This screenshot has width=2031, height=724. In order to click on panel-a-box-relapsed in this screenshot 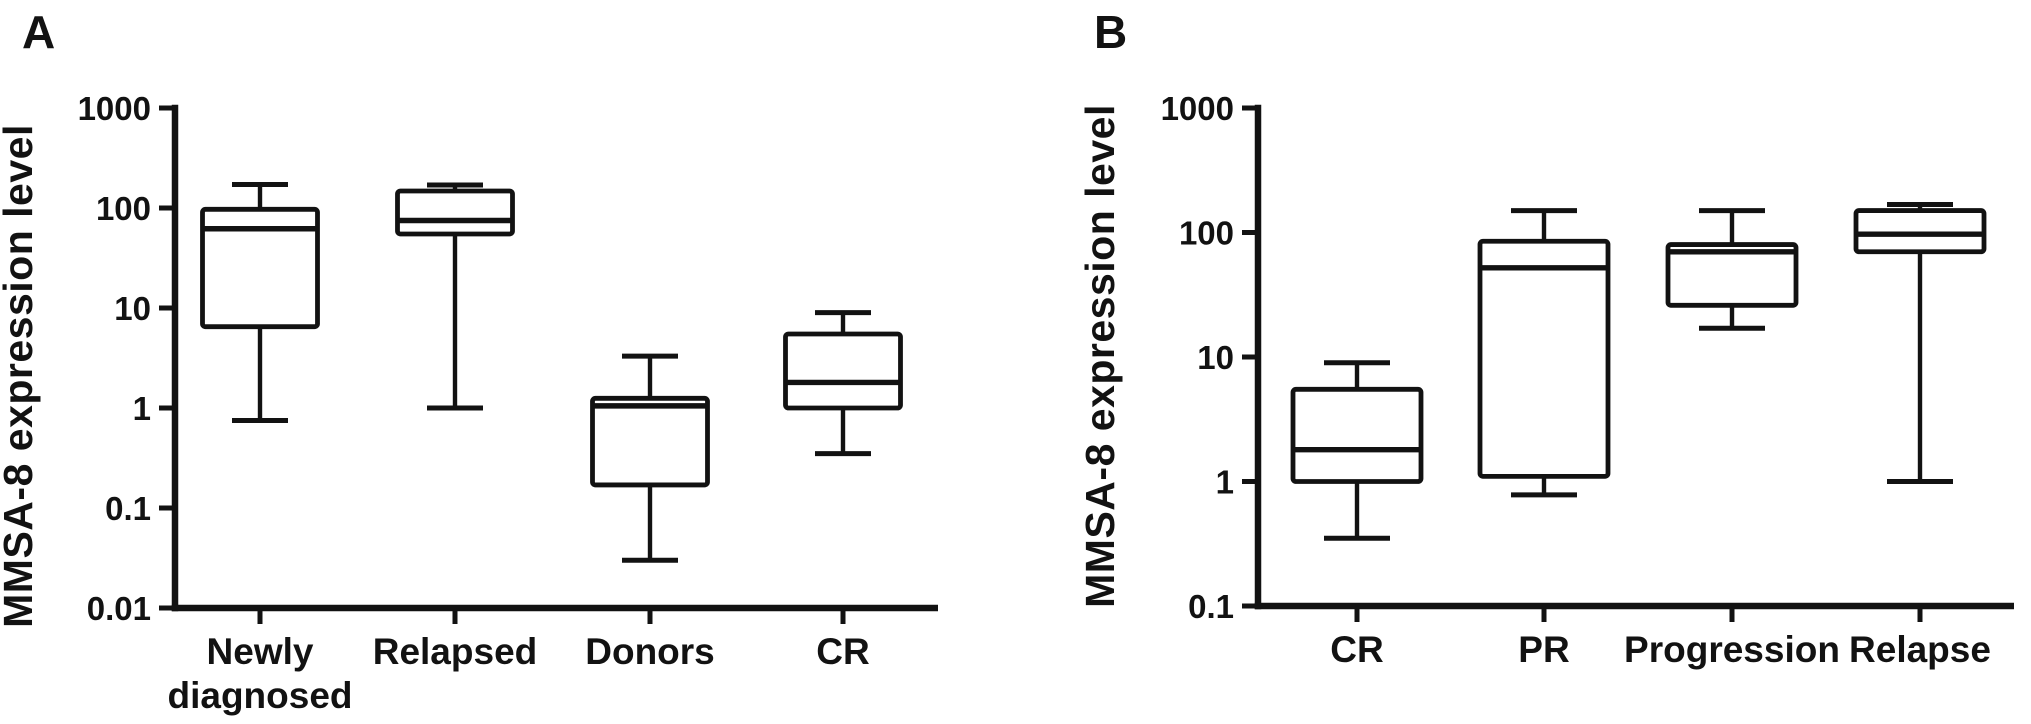, I will do `click(455, 296)`.